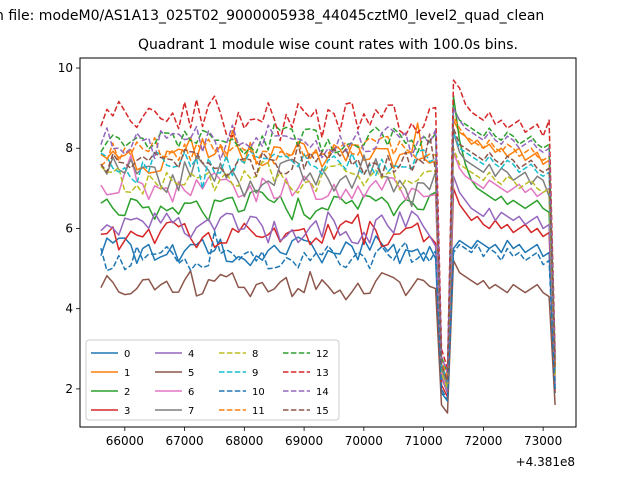 The height and width of the screenshot is (480, 640). I want to click on legend-label-13: 13, so click(322, 373).